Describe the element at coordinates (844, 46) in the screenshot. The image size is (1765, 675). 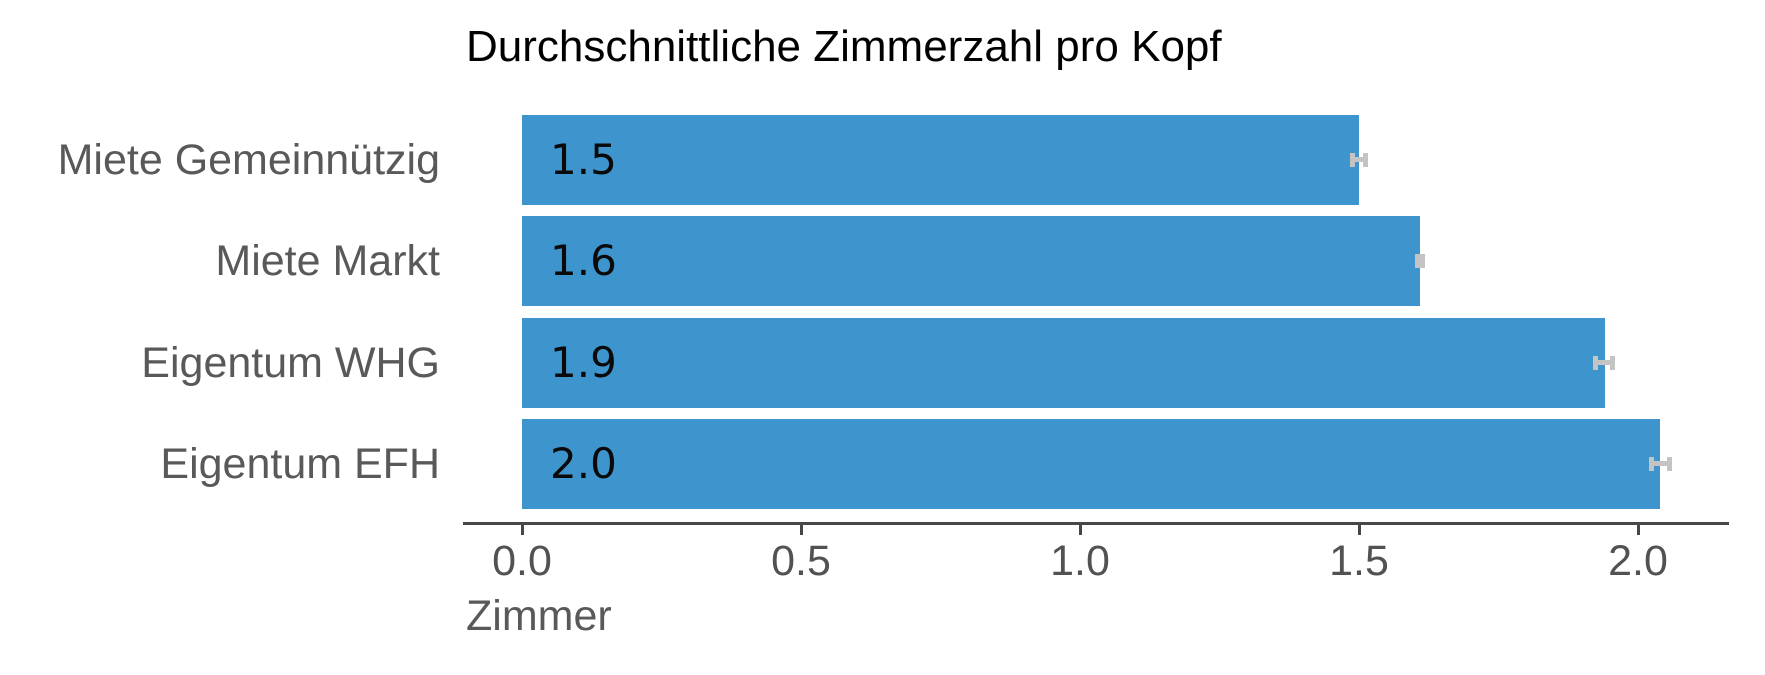
I see `chart-title: Durchschnittliche Zimmerzahl pro Kopf` at that location.